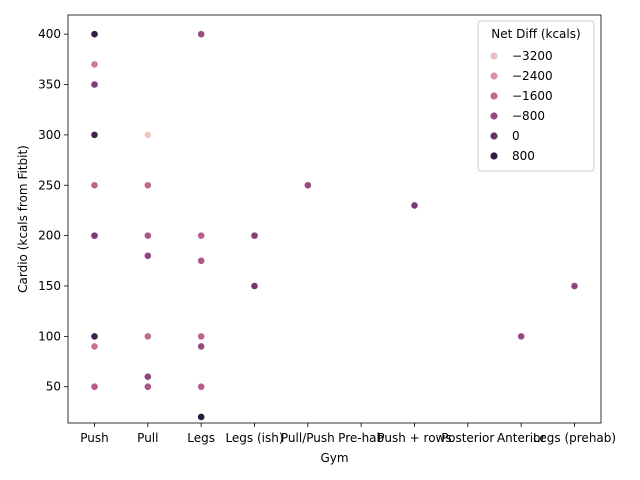 Image resolution: width=640 pixels, height=480 pixels. What do you see at coordinates (361, 438) in the screenshot?
I see `x-tick-label: Pre-hab` at bounding box center [361, 438].